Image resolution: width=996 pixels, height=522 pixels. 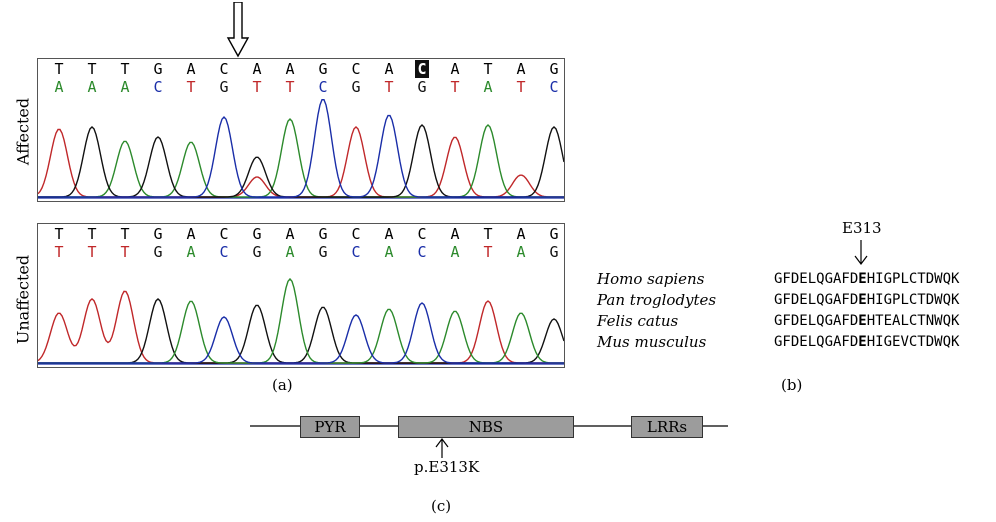 What do you see at coordinates (913, 342) in the screenshot?
I see `sequence-part-post: HIGEVCTDWQK` at bounding box center [913, 342].